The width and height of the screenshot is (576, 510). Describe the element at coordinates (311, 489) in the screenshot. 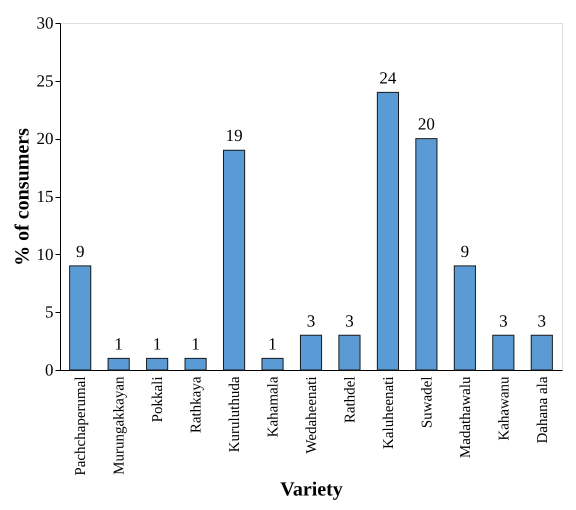

I see `x-axis-title: Variety` at that location.